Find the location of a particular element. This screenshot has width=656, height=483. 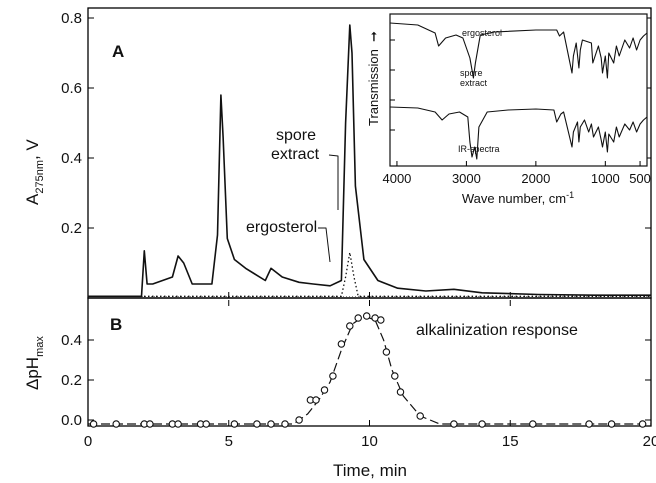

inset-label-ir: IR-spectra is located at coordinates (479, 149).